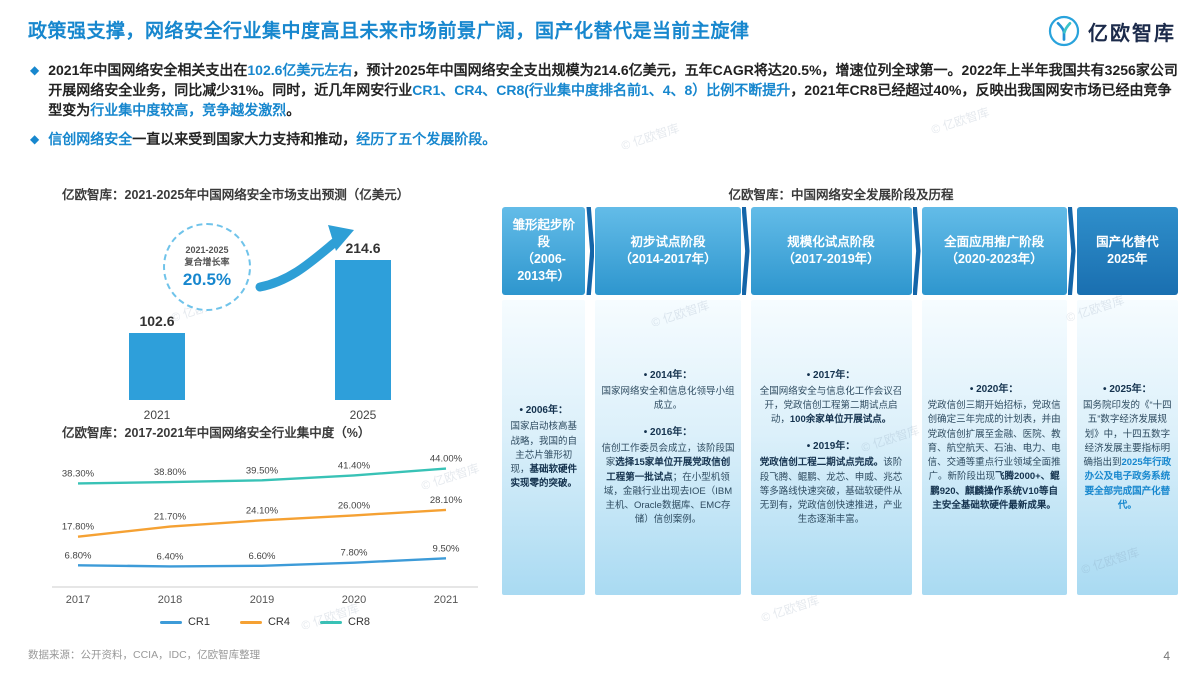 This screenshot has width=1200, height=675. What do you see at coordinates (170, 517) in the screenshot?
I see `data-label: 21.70%` at bounding box center [170, 517].